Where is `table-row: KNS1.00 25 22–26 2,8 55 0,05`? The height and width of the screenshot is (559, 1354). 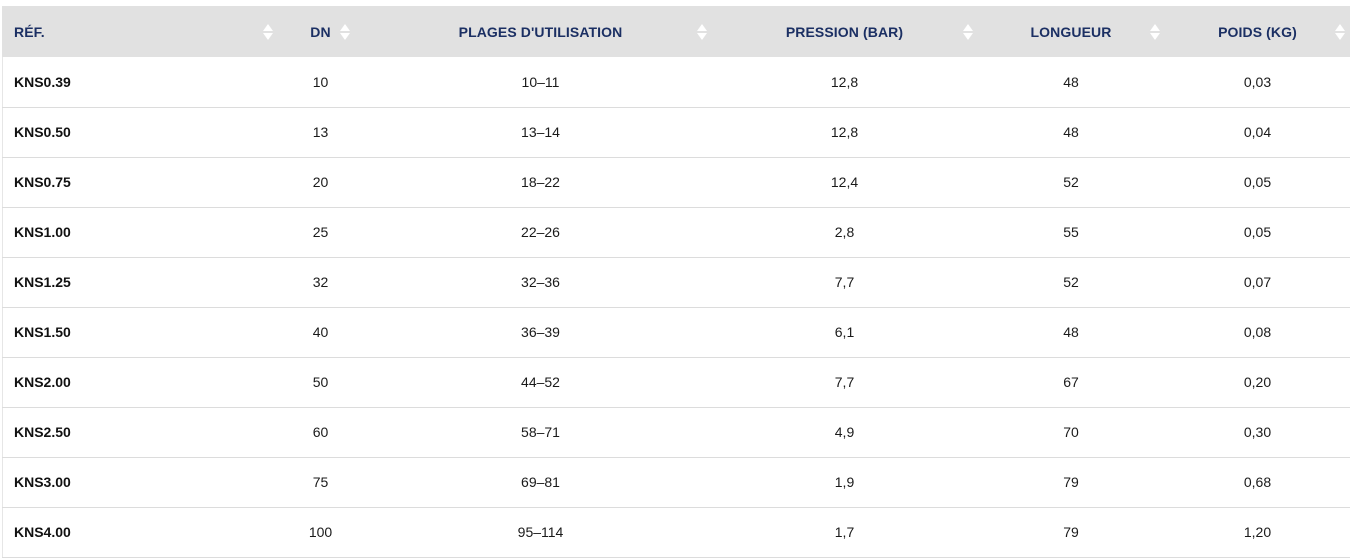
table-row: KNS1.00 25 22–26 2,8 55 0,05 is located at coordinates (676, 232).